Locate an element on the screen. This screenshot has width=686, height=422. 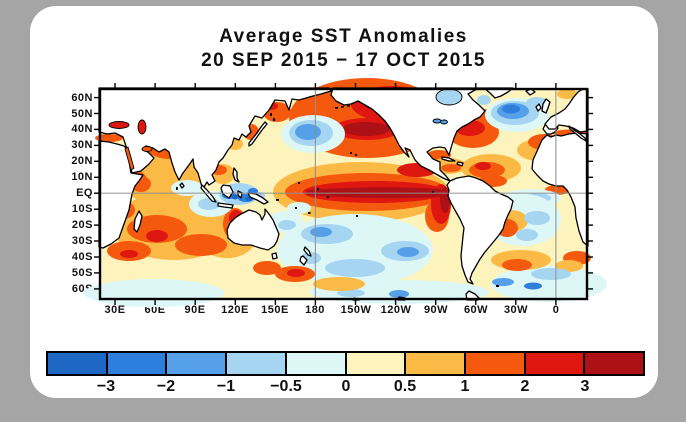
land-java is located at coordinates (225, 205).